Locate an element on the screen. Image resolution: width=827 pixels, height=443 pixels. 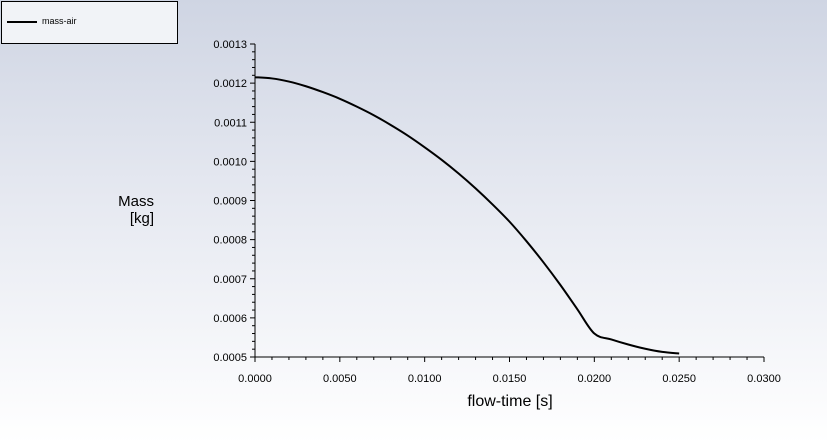
y-tick-label: 0.0007 is located at coordinates (230, 280).